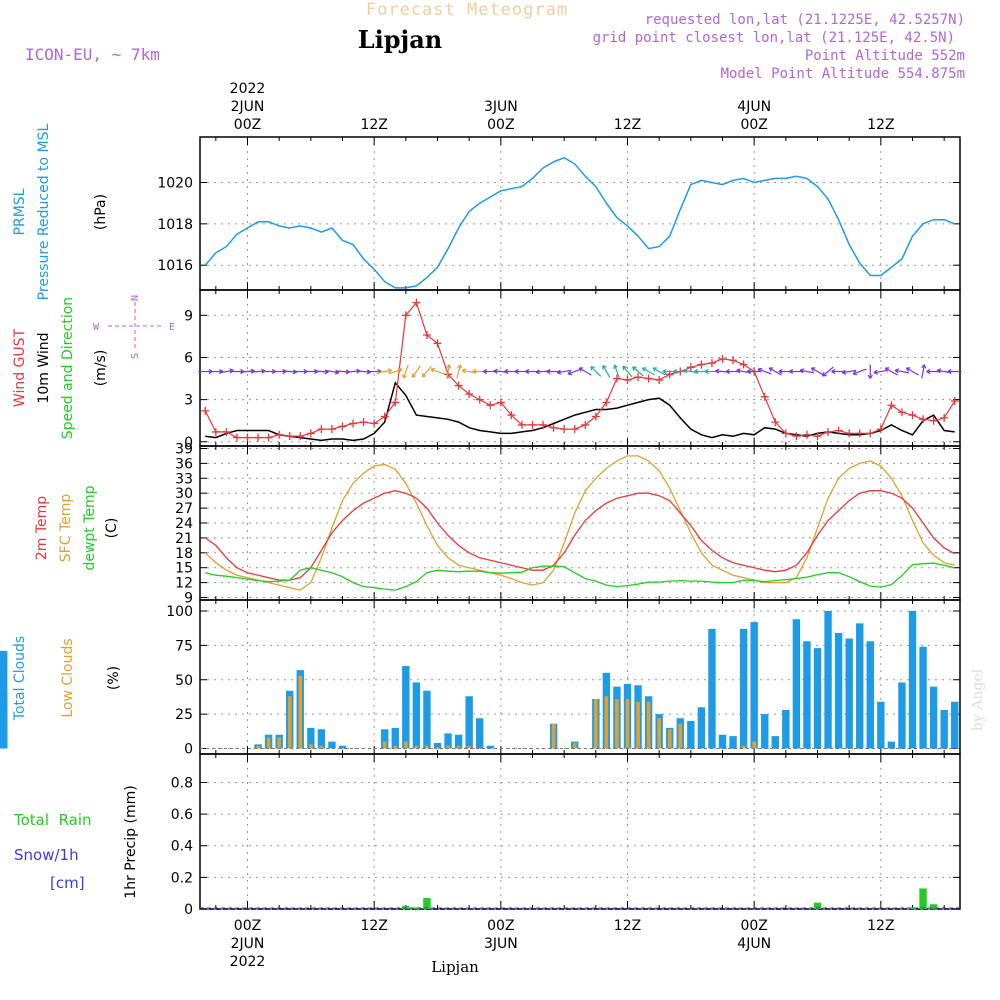 This screenshot has height=1000, width=1000. What do you see at coordinates (114, 678) in the screenshot?
I see `cloud-unit: (%)` at bounding box center [114, 678].